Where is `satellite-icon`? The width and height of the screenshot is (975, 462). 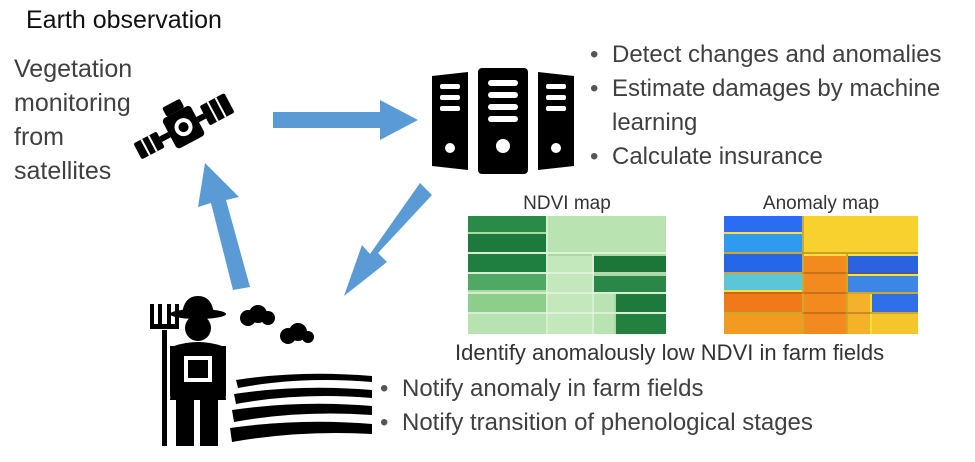
satellite-icon is located at coordinates (184, 126).